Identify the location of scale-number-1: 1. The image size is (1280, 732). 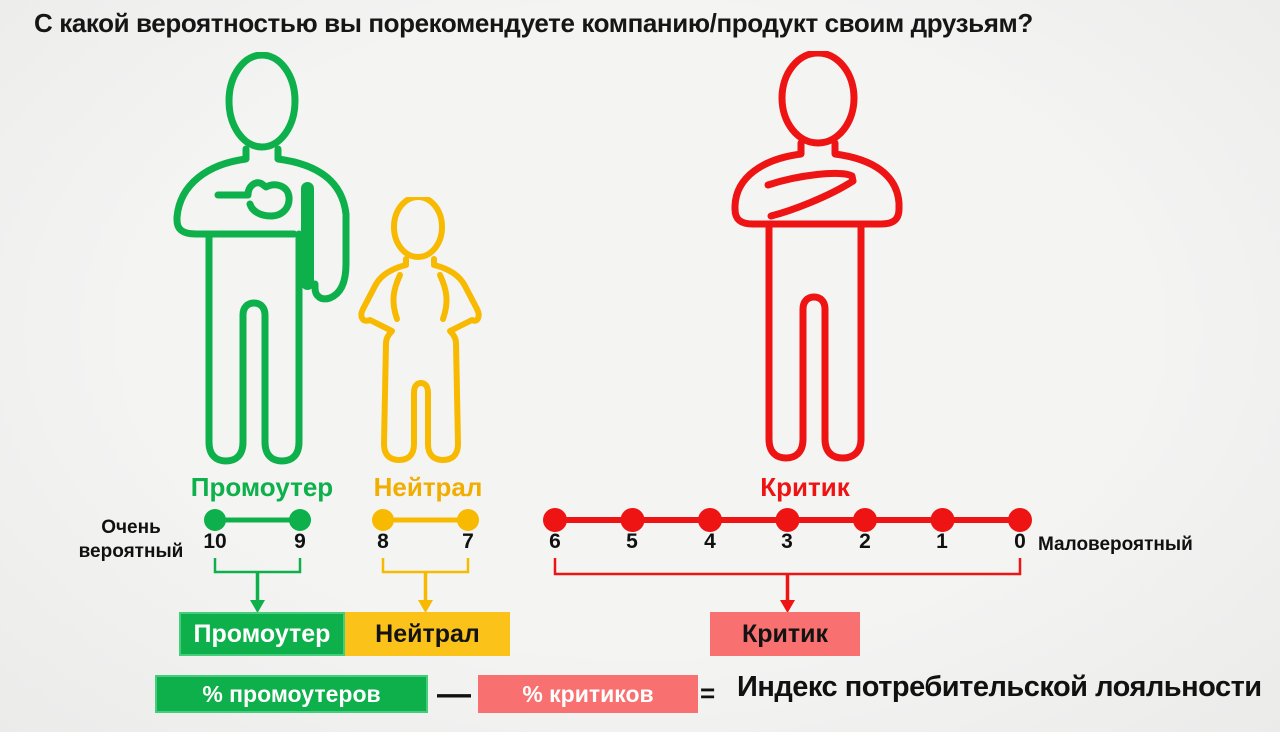
(942, 541).